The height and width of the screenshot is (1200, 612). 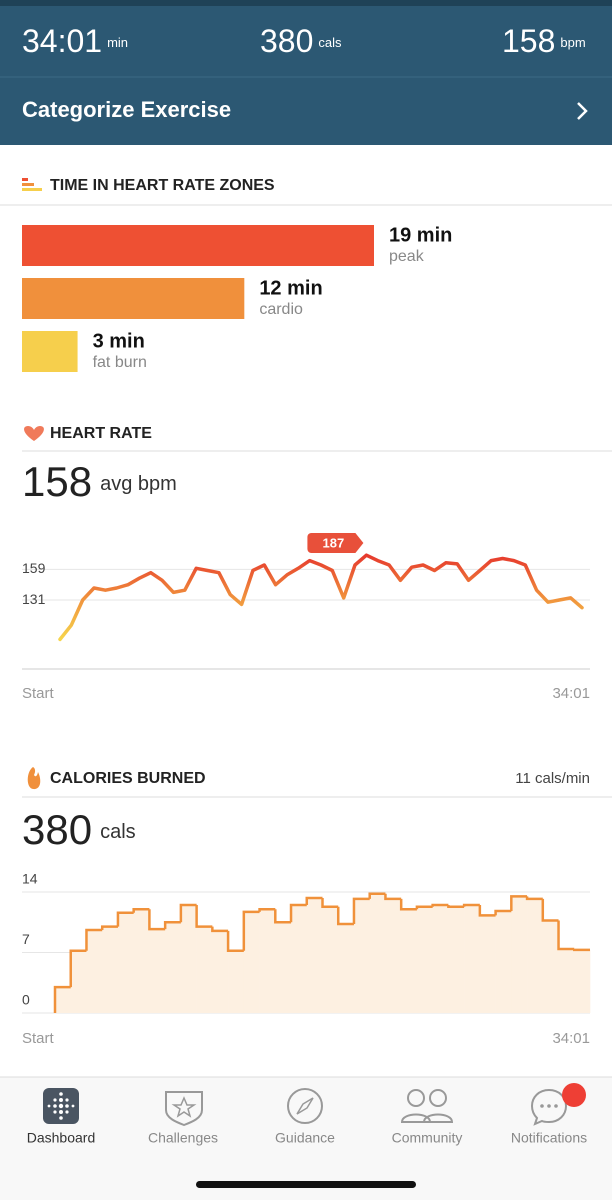 What do you see at coordinates (120, 362) in the screenshot?
I see `zone-name: fat burn` at bounding box center [120, 362].